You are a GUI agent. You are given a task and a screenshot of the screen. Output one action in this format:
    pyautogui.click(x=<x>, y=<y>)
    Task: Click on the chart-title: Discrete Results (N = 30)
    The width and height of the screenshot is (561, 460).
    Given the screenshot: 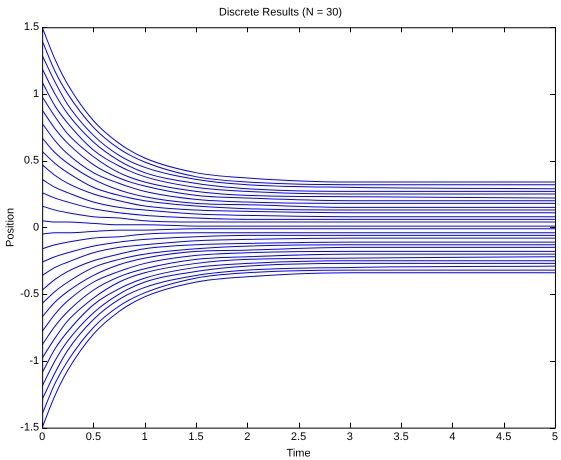 What is the action you would take?
    pyautogui.click(x=280, y=12)
    